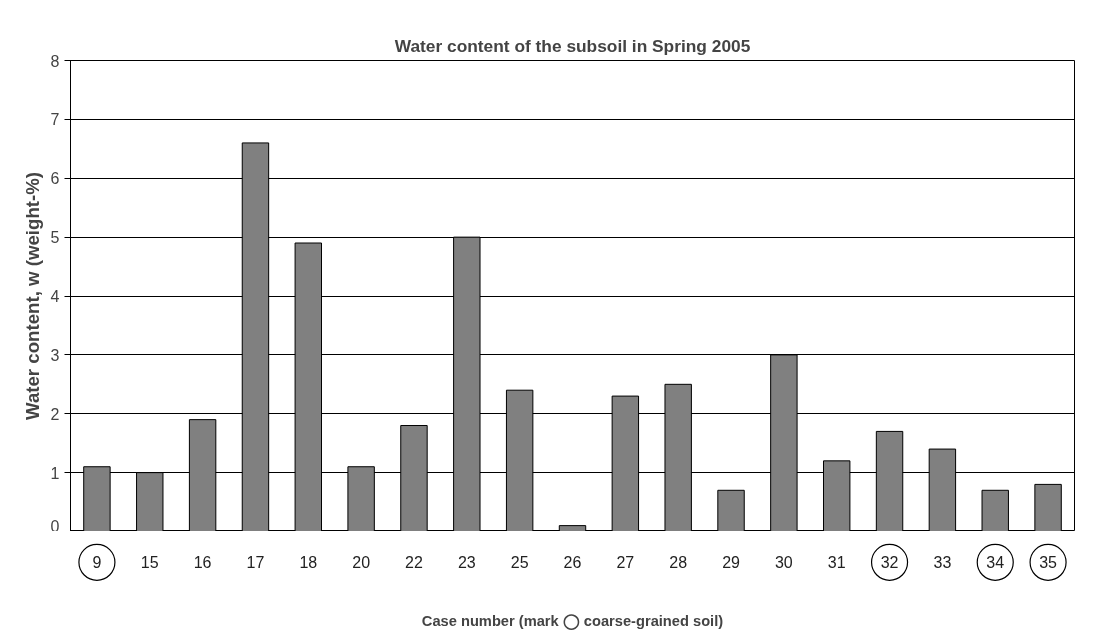 The height and width of the screenshot is (631, 1112). What do you see at coordinates (625, 563) in the screenshot?
I see `x-tick-label: 27` at bounding box center [625, 563].